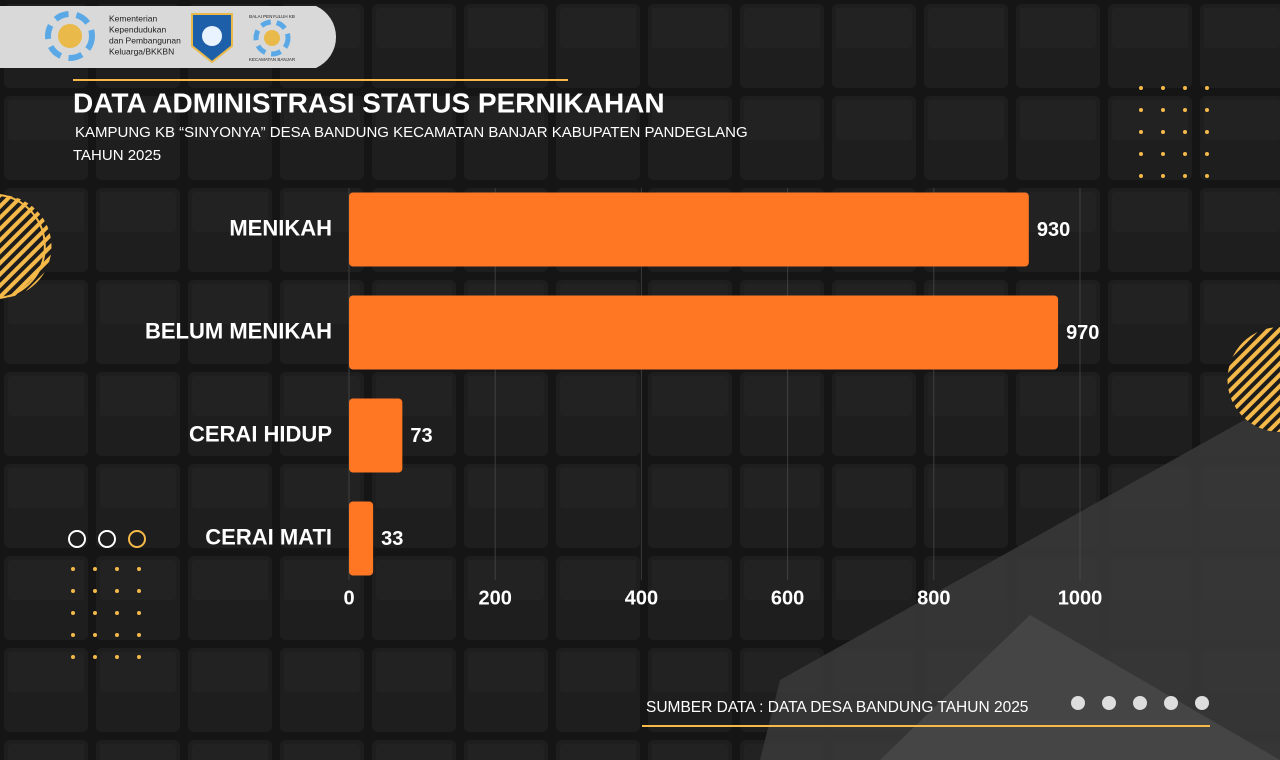 Image resolution: width=1280 pixels, height=760 pixels. What do you see at coordinates (137, 29) in the screenshot?
I see `logo-text: Kependudukan` at bounding box center [137, 29].